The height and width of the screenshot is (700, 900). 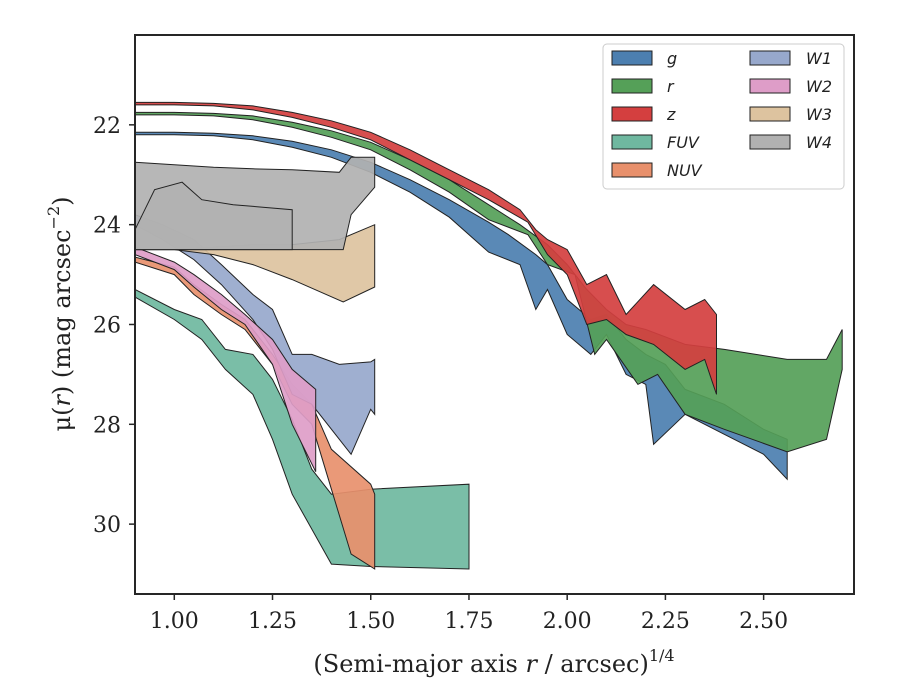 What do you see at coordinates (819, 86) in the screenshot?
I see `legend-label-w2: W2` at bounding box center [819, 86].